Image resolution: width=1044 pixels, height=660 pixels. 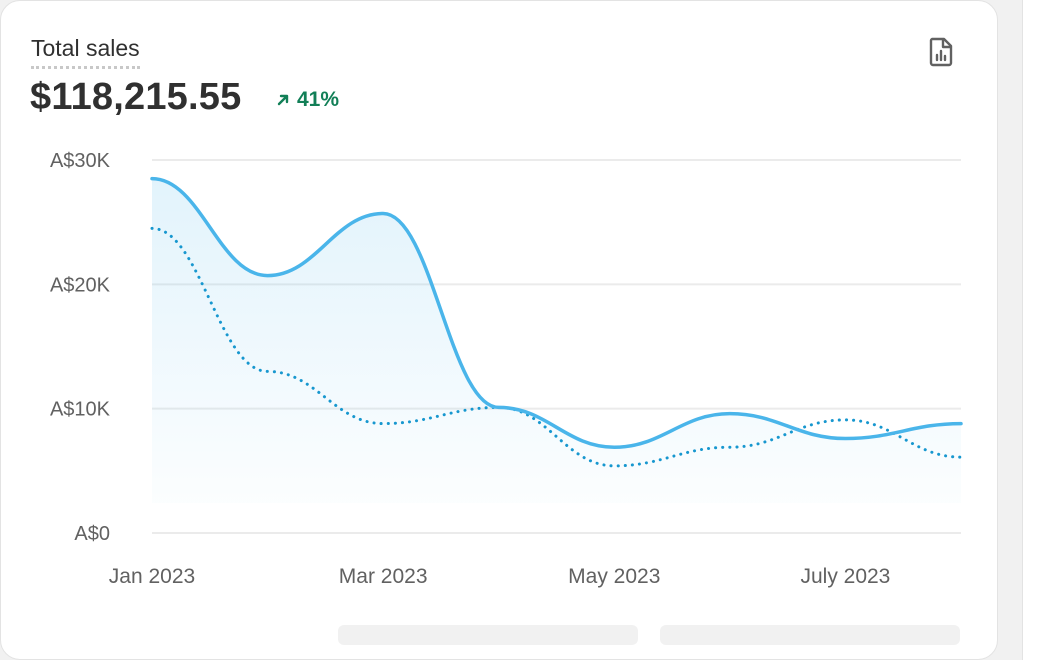 I want to click on adjacent-card, so click(x=1033, y=330).